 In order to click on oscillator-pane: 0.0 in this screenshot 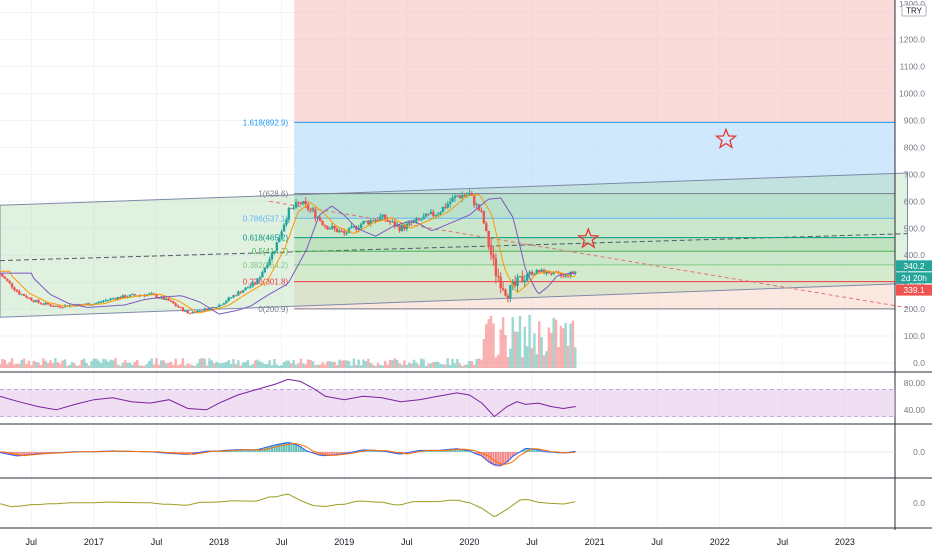, I will do `click(462, 505)`.